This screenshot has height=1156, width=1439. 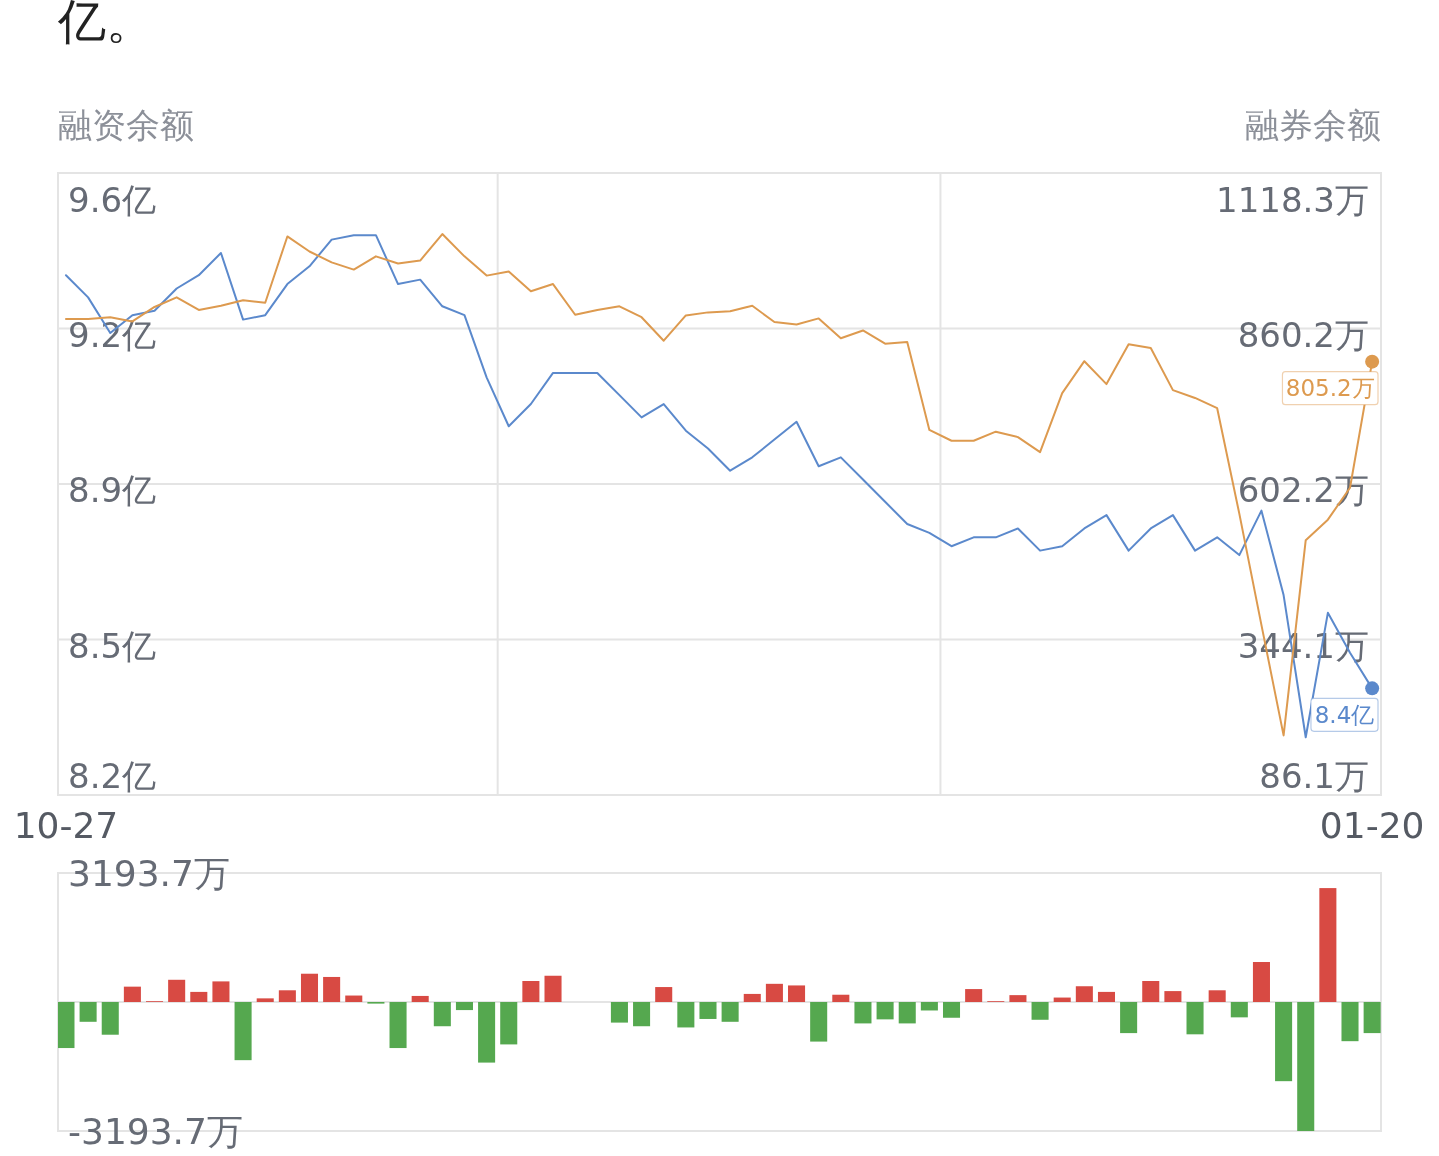 What do you see at coordinates (149, 873) in the screenshot?
I see `y-tick-label: 3193.7万` at bounding box center [149, 873].